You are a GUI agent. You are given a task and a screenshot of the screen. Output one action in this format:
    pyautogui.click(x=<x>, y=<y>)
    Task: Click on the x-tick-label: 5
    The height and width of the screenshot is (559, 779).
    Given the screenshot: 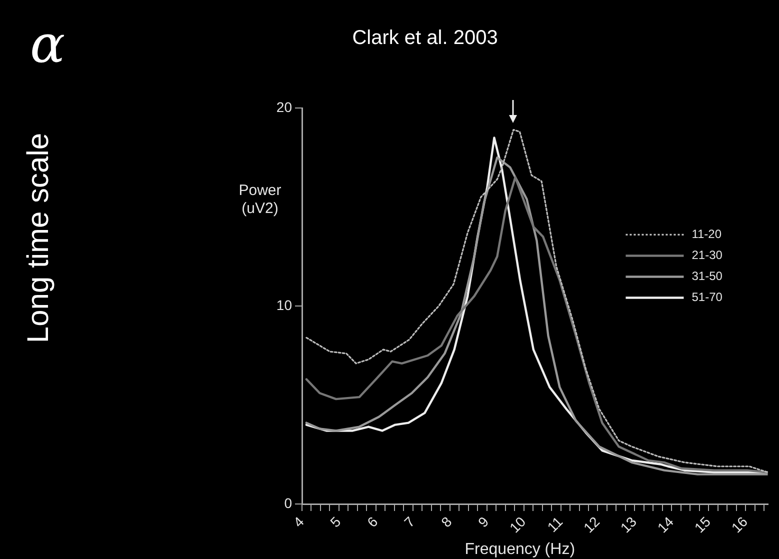 What is the action you would take?
    pyautogui.click(x=335, y=521)
    